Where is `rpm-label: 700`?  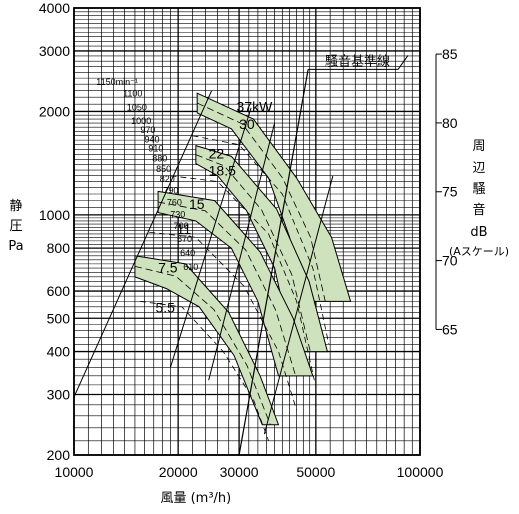
rpm-label: 700 is located at coordinates (181, 226).